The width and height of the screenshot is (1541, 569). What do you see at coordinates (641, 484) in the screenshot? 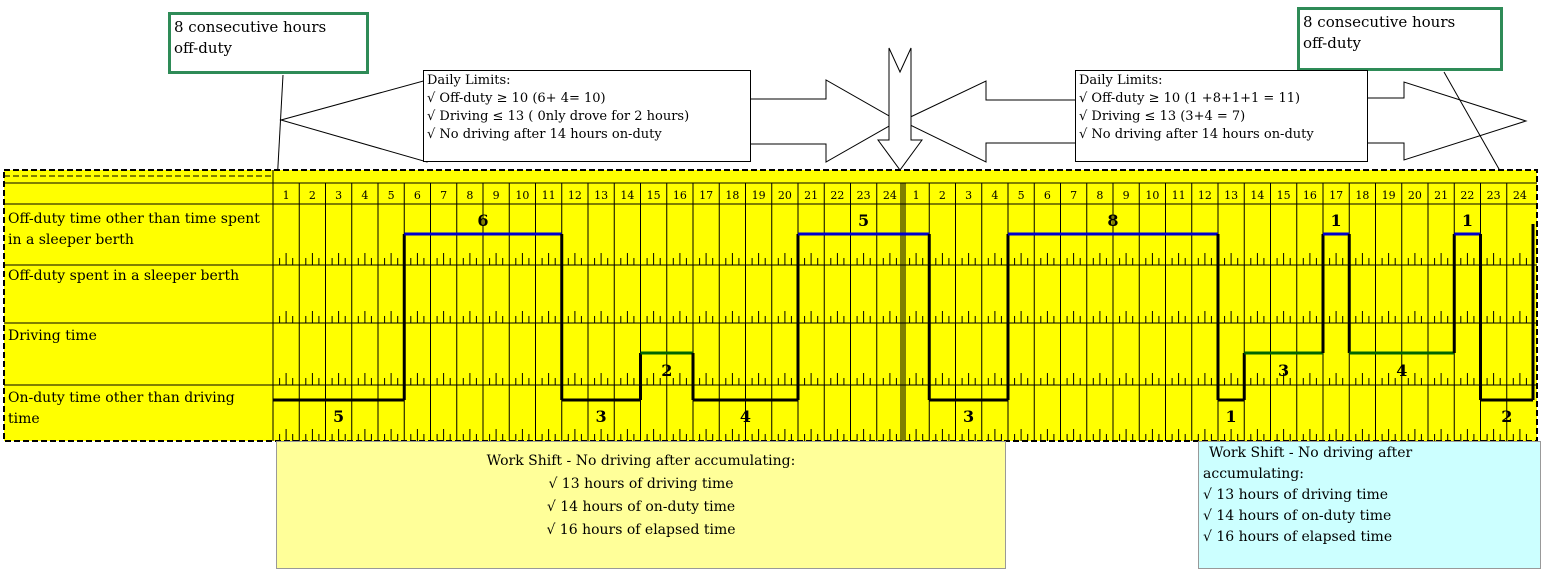
I see `work-shift-left-item: √ 13 hours of driving time` at bounding box center [641, 484].